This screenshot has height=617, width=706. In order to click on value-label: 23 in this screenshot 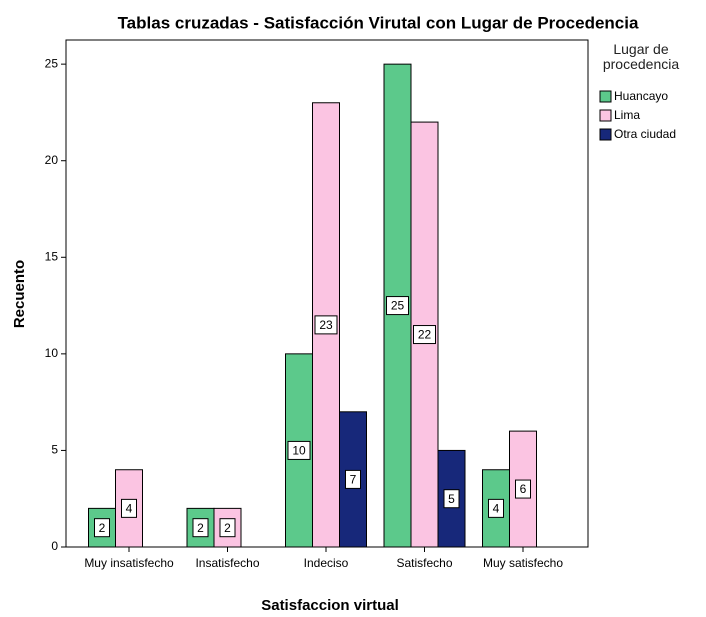, I will do `click(326, 325)`.